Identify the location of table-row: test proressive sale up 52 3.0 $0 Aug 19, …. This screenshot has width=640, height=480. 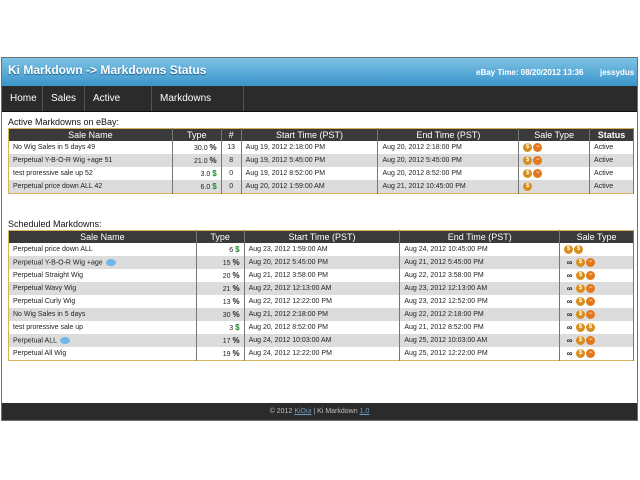
(321, 173).